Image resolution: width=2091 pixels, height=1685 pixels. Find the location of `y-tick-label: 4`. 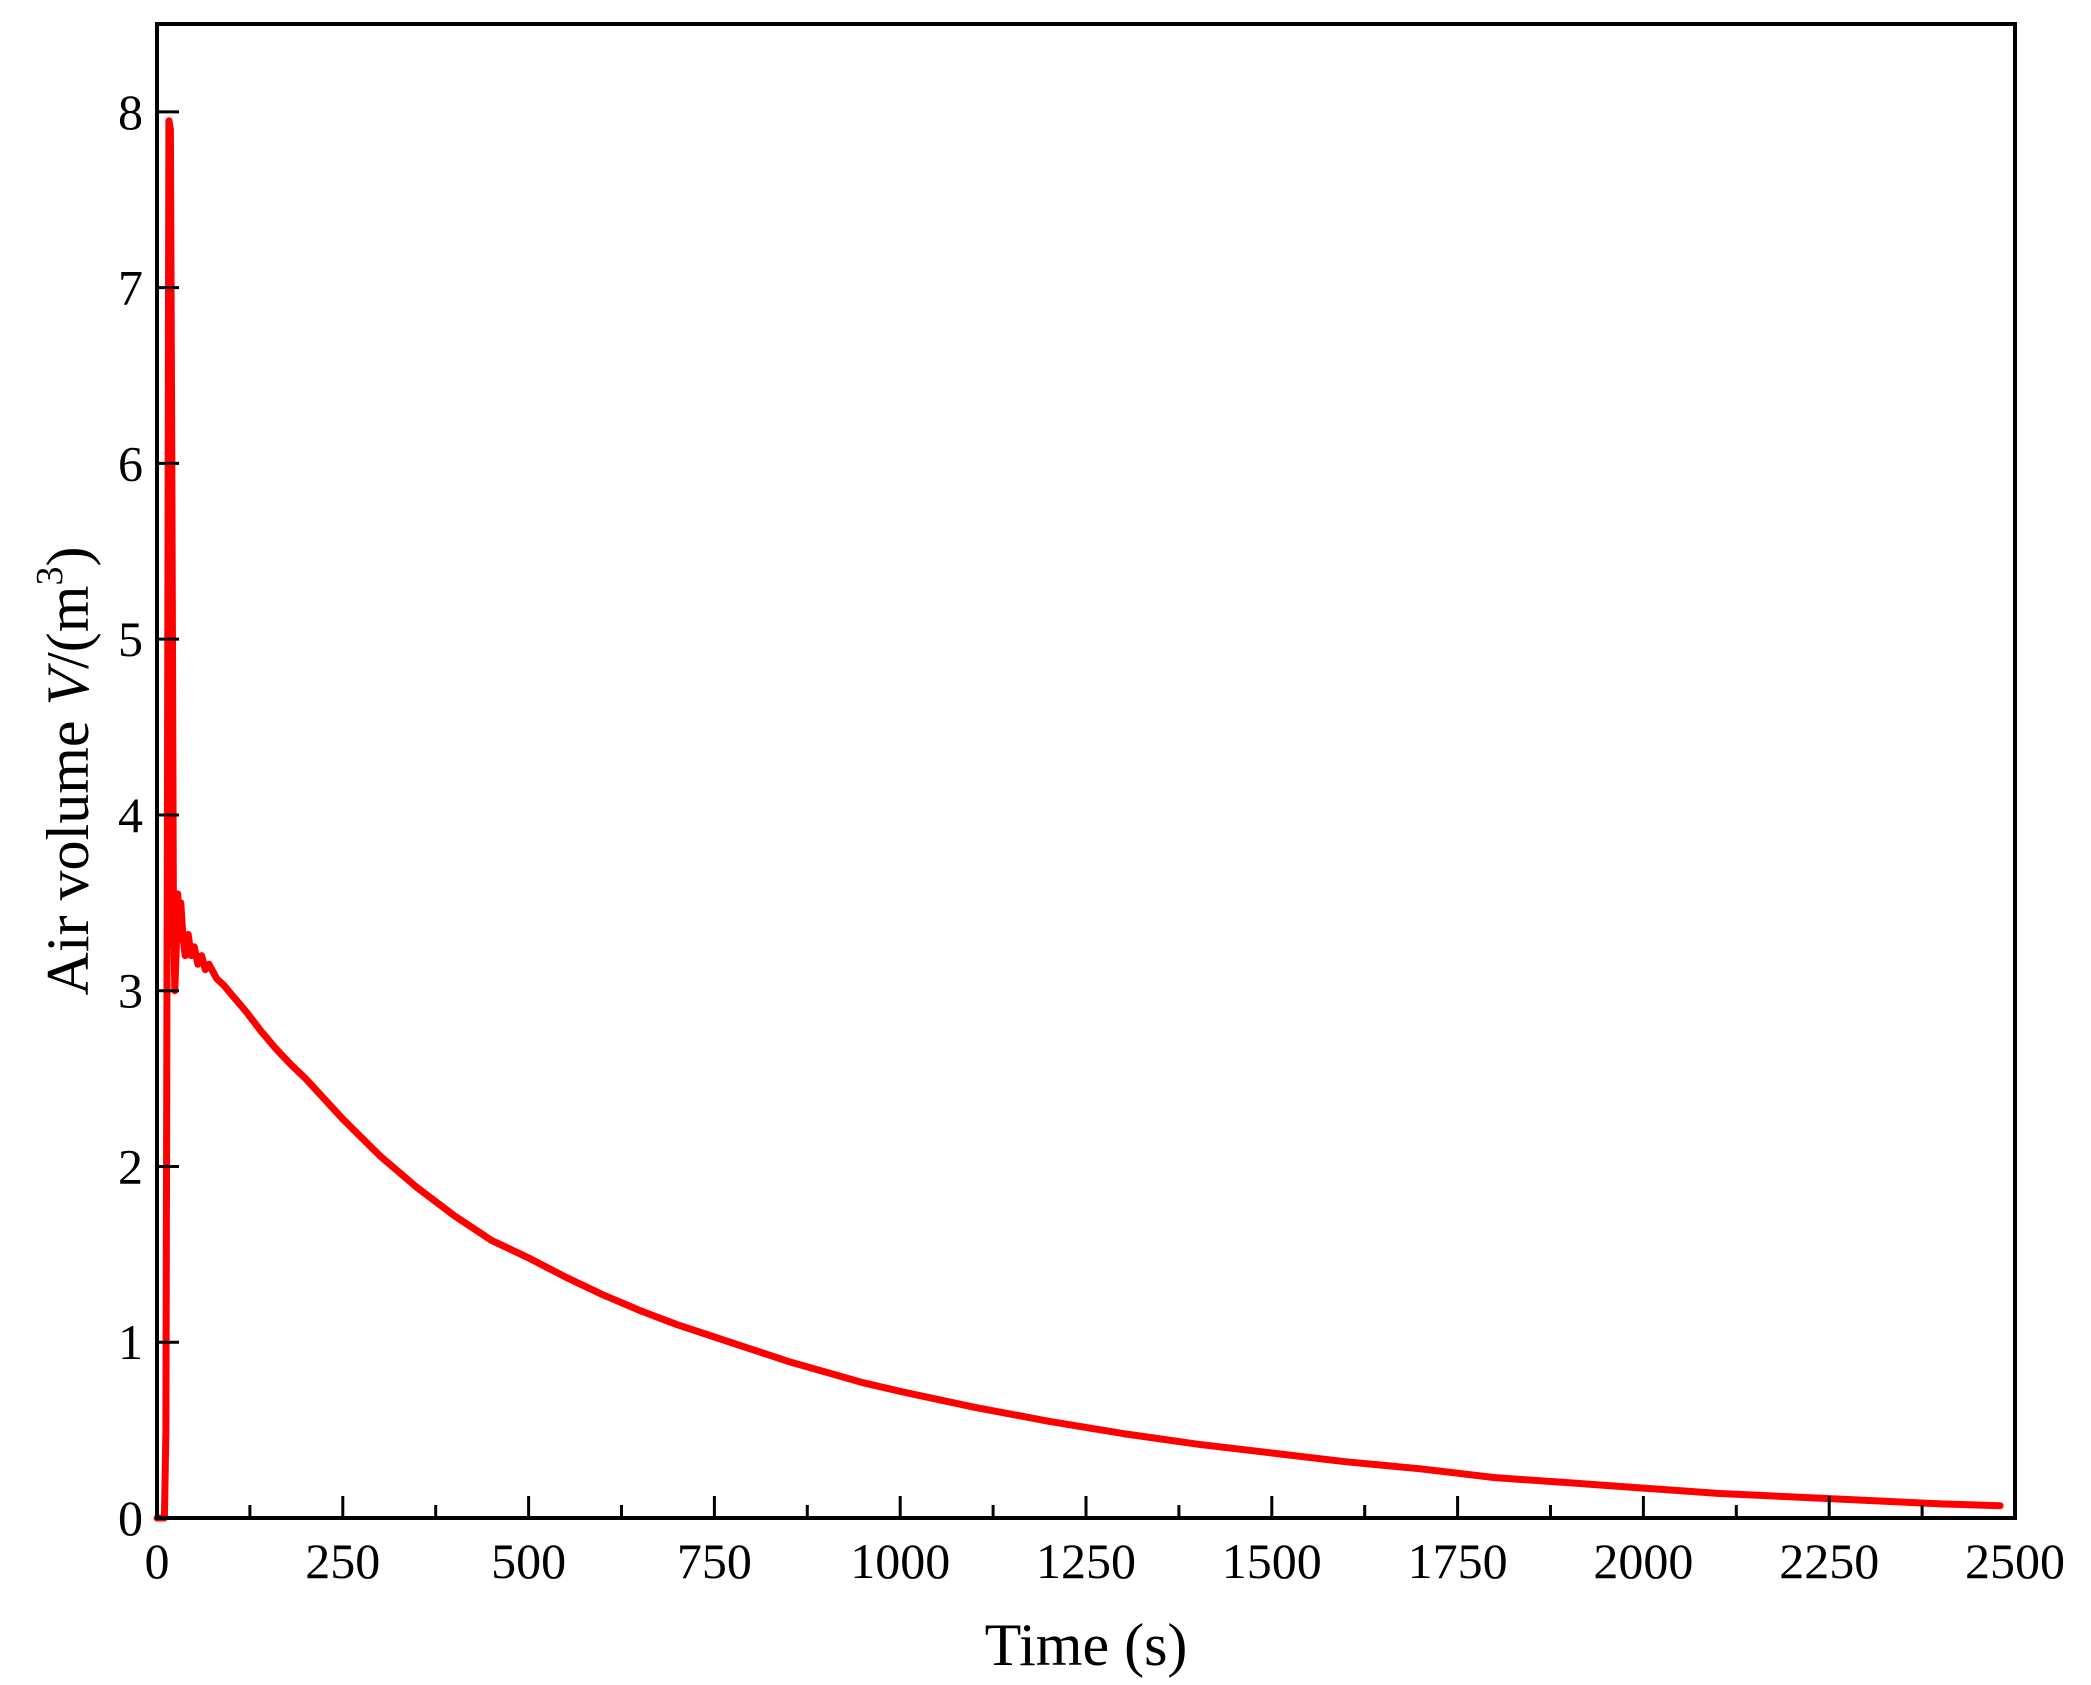

y-tick-label: 4 is located at coordinates (130, 815).